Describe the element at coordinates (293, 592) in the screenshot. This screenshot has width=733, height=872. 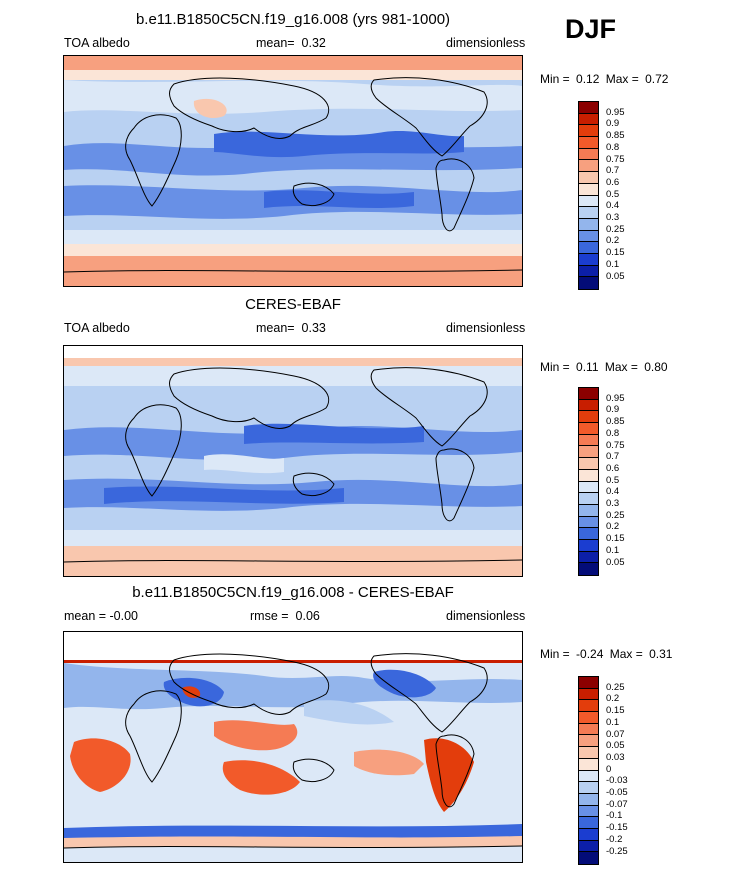
I see `panel-title: b.e11.B1850C5CN.f19_g16.008 - CERES-EBAF` at that location.